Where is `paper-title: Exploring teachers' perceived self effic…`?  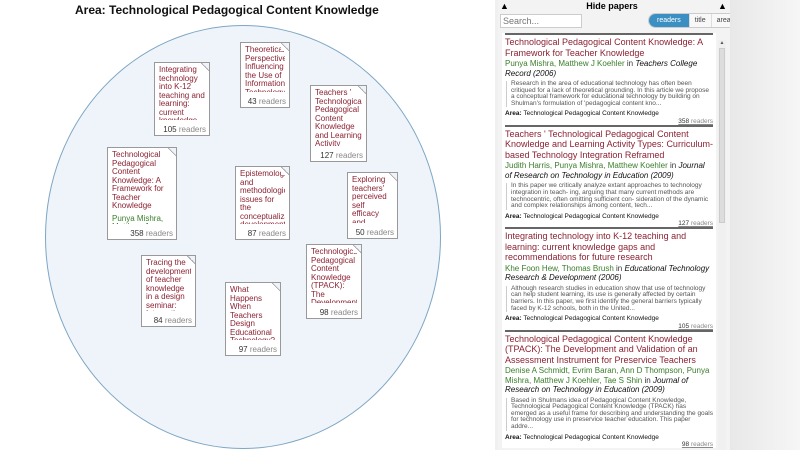
paper-title: Exploring teachers' perceived self effic… is located at coordinates (369, 199).